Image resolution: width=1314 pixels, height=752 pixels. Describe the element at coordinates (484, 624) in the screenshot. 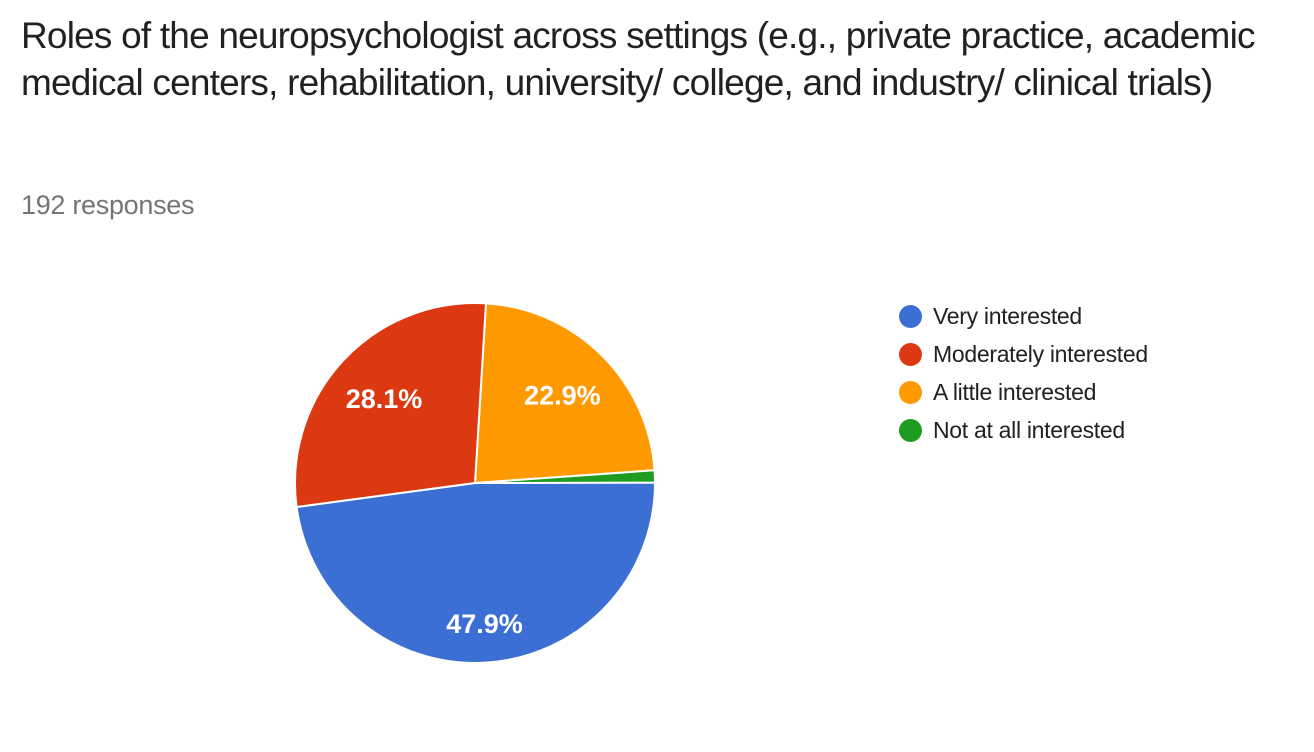

I see `pie-slice-label: 47.9%` at that location.